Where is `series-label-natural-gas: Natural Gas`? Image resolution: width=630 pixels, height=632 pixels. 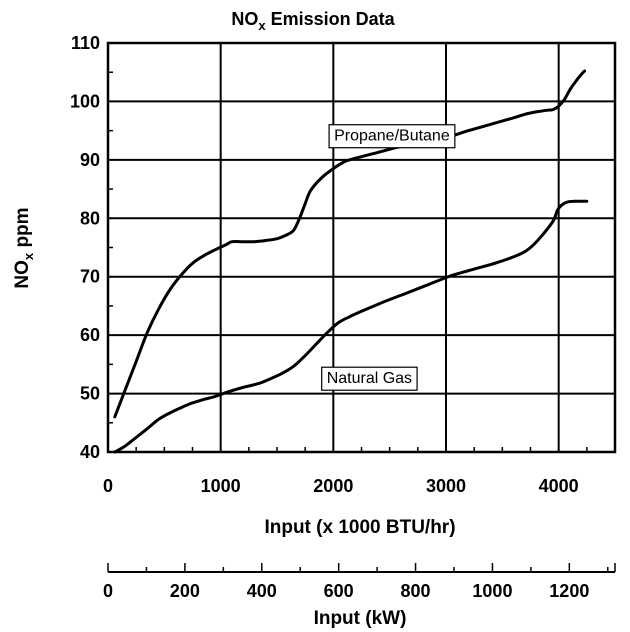 series-label-natural-gas: Natural Gas is located at coordinates (369, 378).